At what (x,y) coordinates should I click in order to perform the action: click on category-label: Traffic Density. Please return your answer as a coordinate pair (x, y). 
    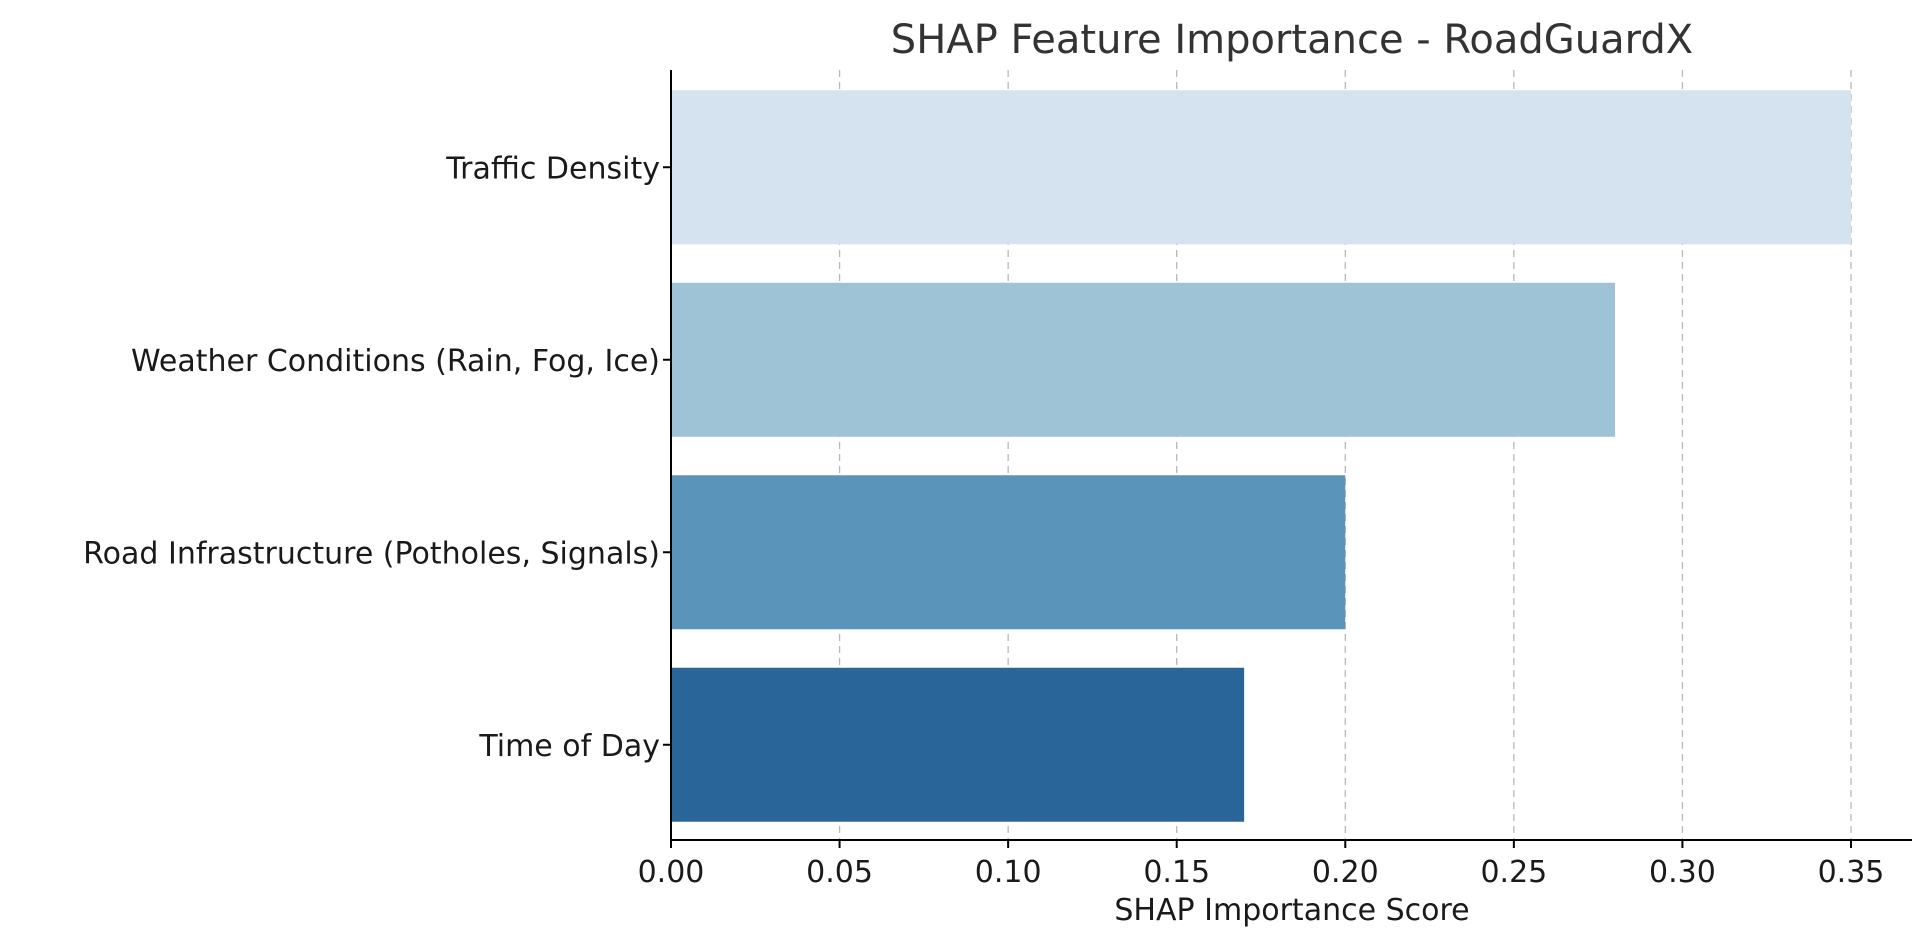
    Looking at the image, I should click on (552, 168).